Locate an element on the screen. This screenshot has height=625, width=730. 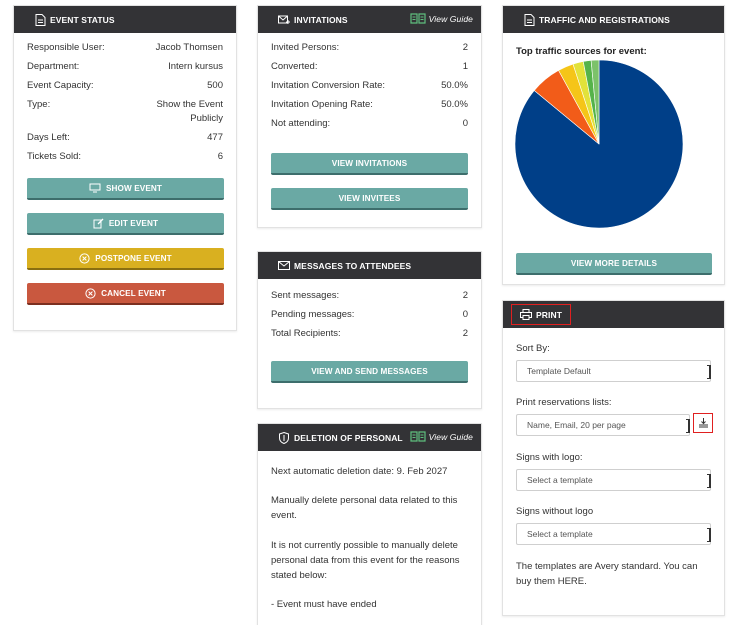
download-icon is located at coordinates (703, 423).